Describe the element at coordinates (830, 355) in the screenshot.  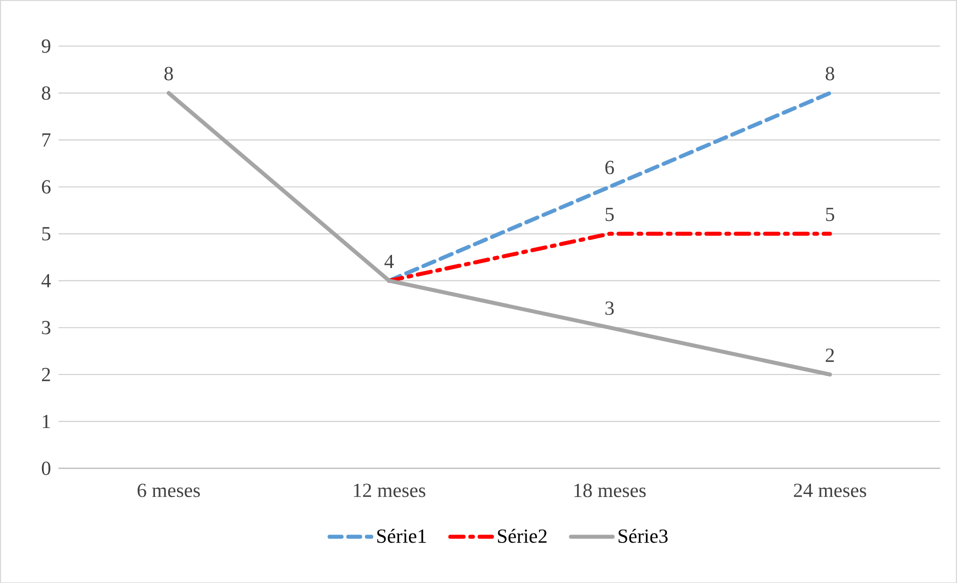
I see `data-label: 2` at that location.